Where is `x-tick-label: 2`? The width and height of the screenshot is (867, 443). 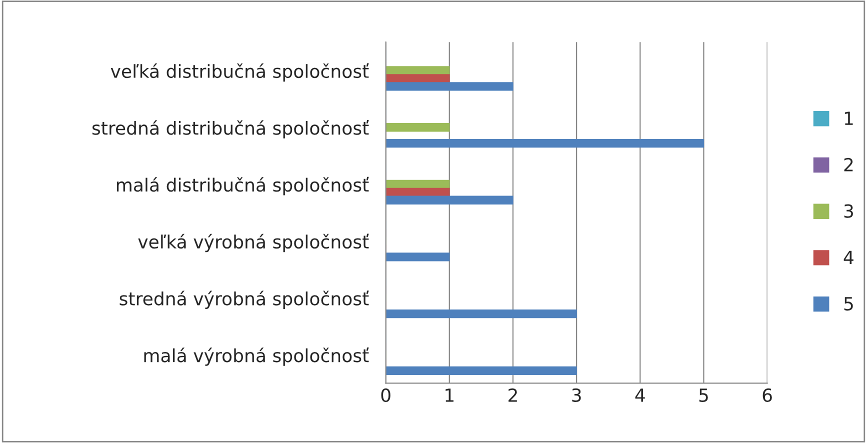
x-tick-label: 2 is located at coordinates (512, 395).